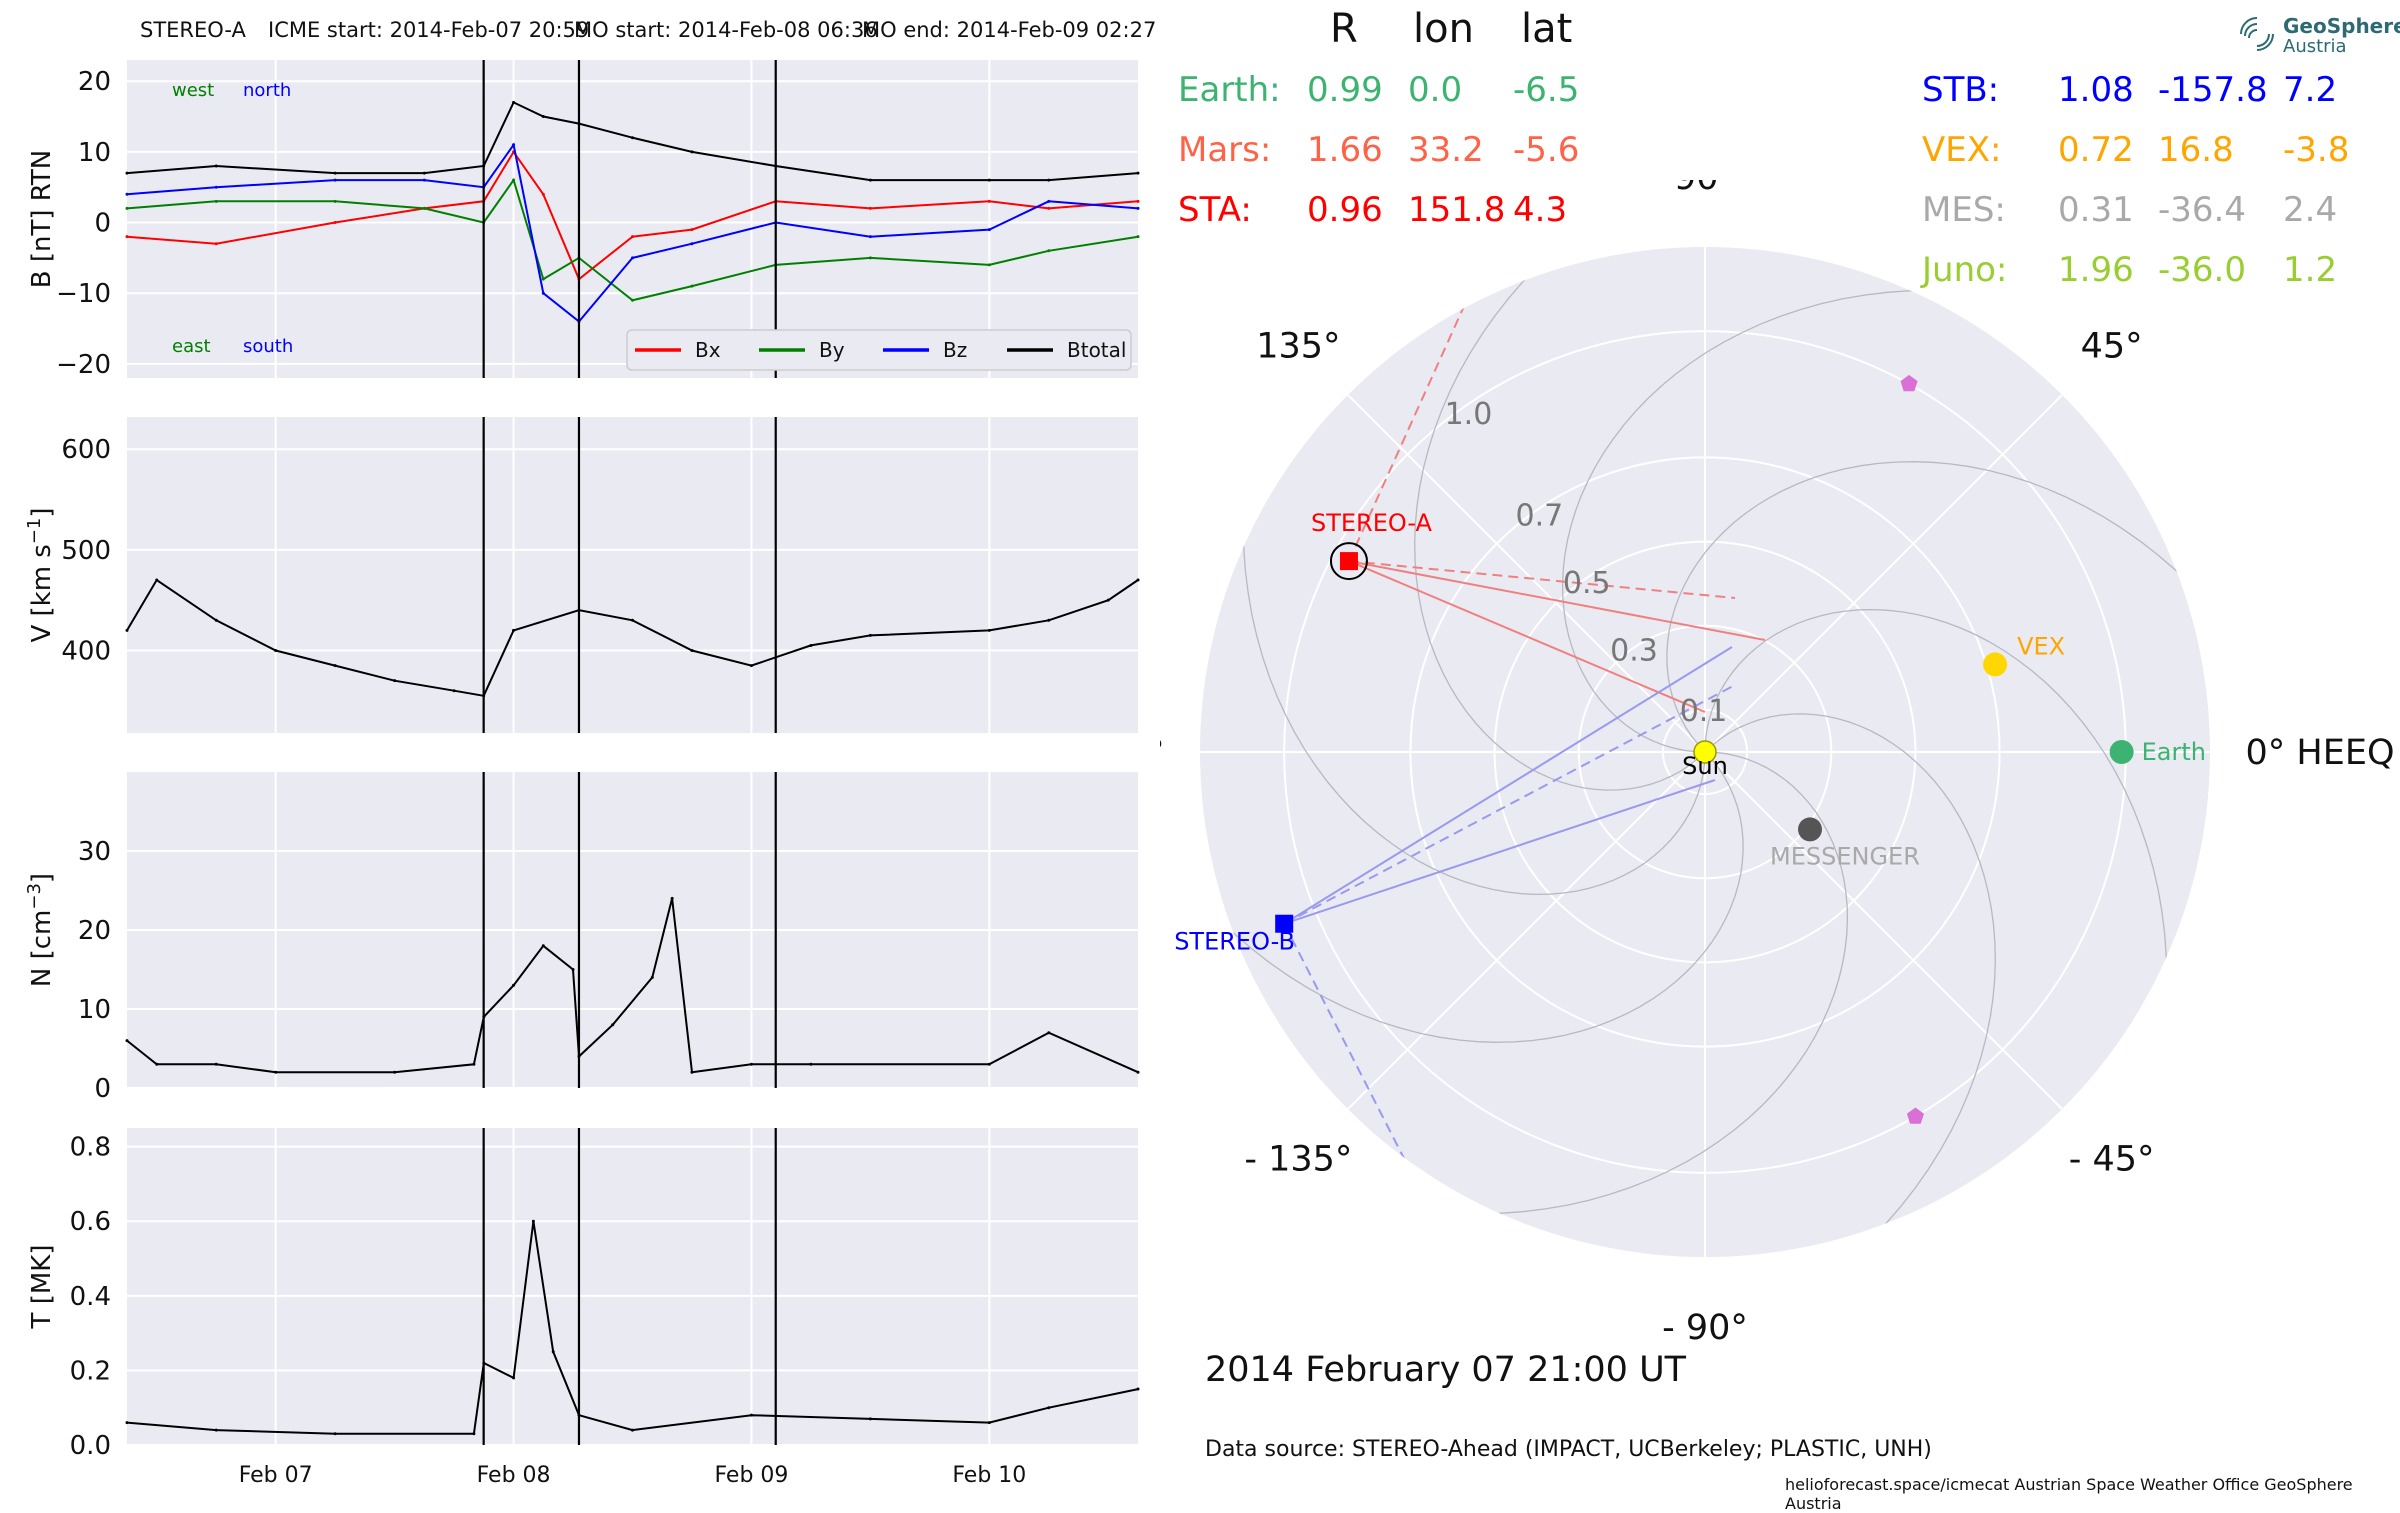 The height and width of the screenshot is (1513, 2400). Describe the element at coordinates (2174, 752) in the screenshot. I see `body-label-earth: Earth` at that location.